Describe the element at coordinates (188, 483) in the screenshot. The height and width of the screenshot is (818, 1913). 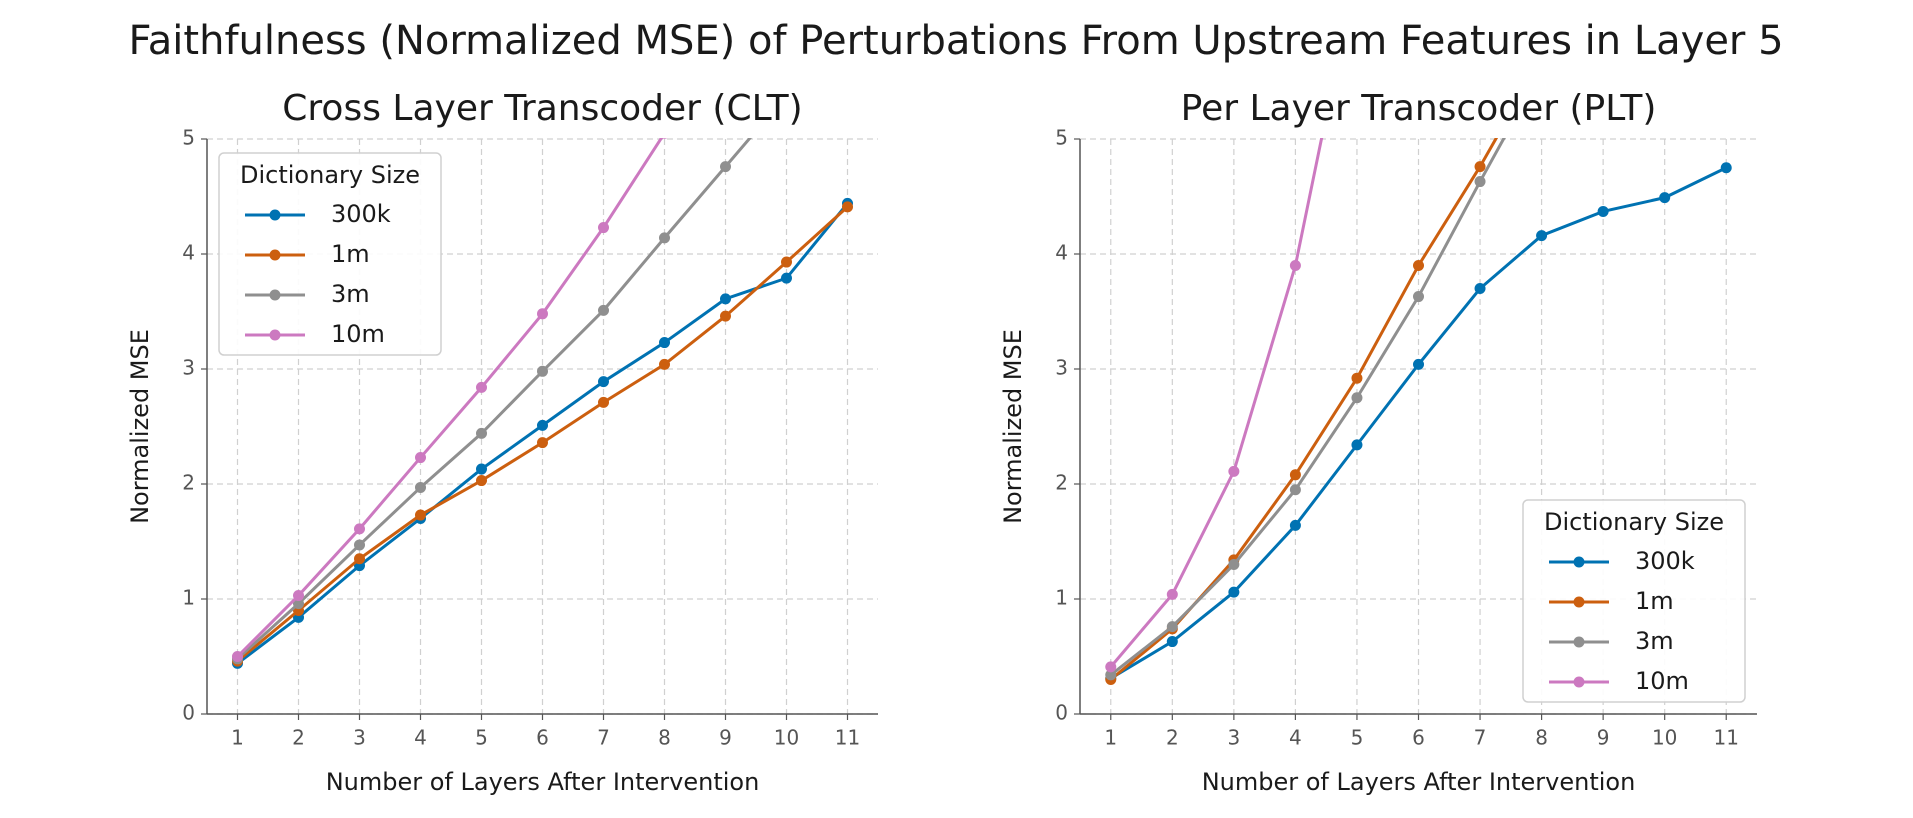
I see `y-tick-label: 2` at that location.